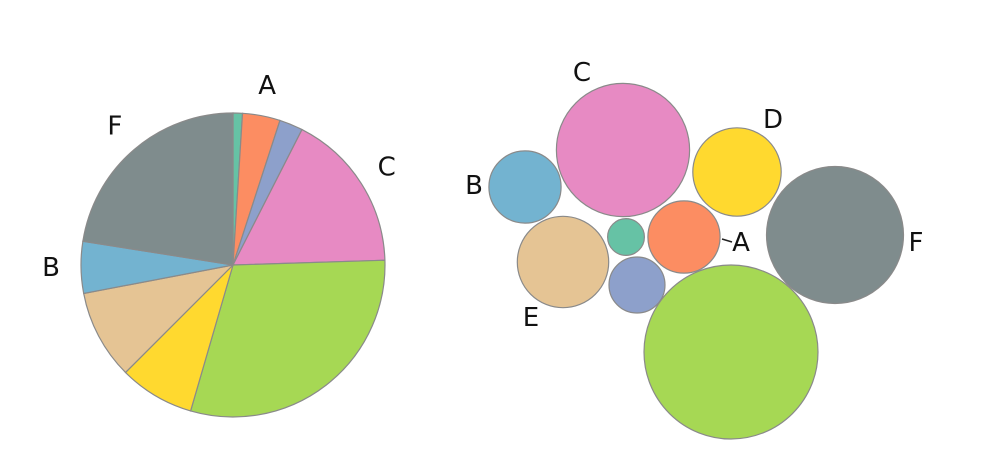  Describe the element at coordinates (525, 187) in the screenshot. I see `bubble-B` at that location.